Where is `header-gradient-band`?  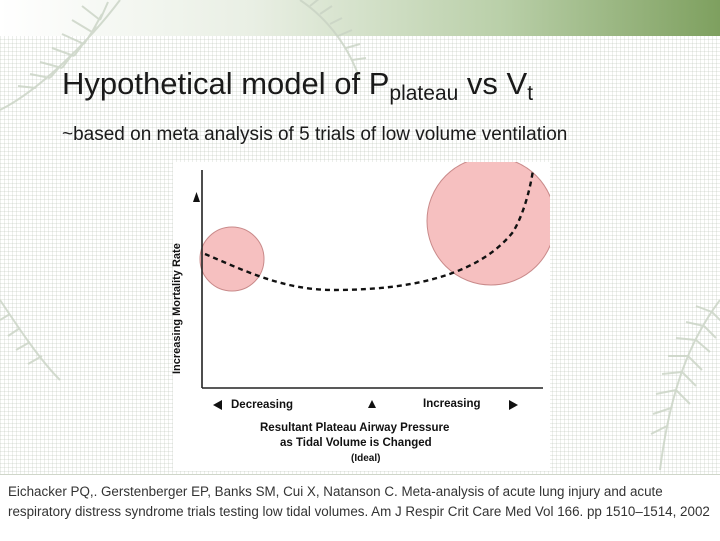 header-gradient-band is located at coordinates (360, 18).